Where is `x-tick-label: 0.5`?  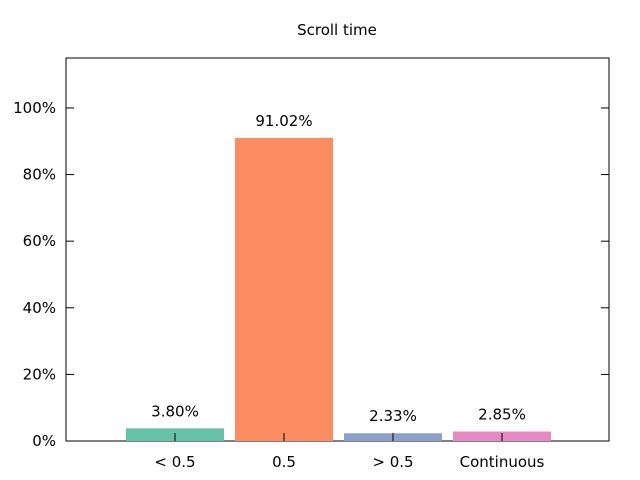
x-tick-label: 0.5 is located at coordinates (284, 462).